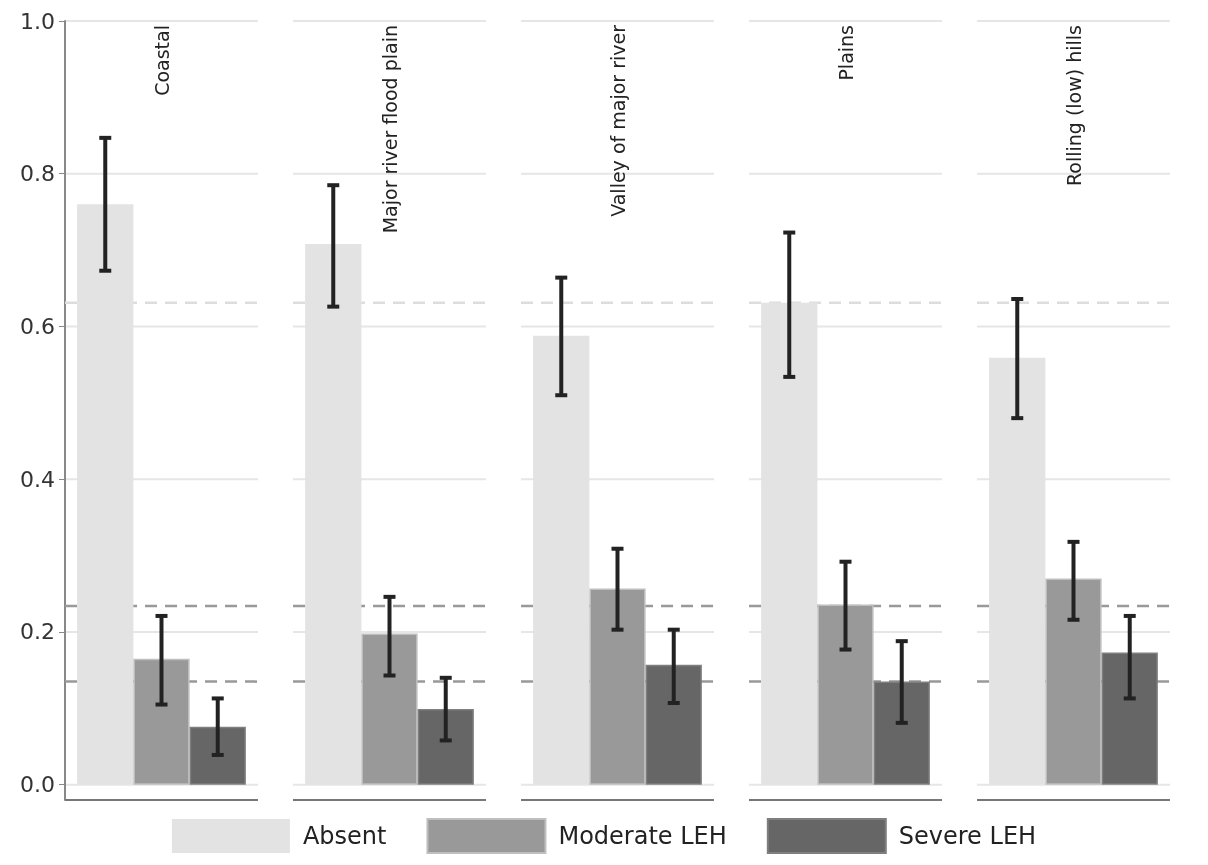  What do you see at coordinates (642, 836) in the screenshot?
I see `legend-label: Moderate LEH` at bounding box center [642, 836].